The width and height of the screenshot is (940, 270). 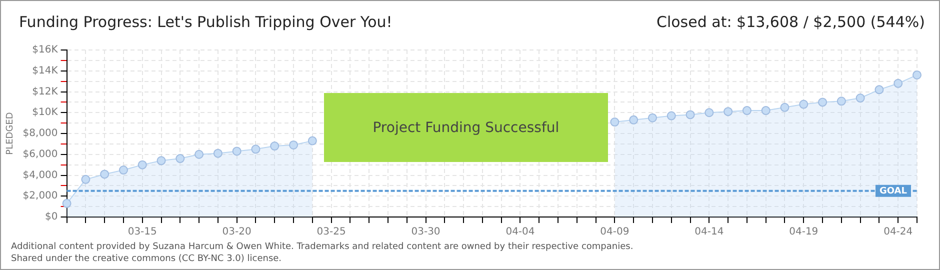 I want to click on x-tick-label: 04-04, so click(x=520, y=232).